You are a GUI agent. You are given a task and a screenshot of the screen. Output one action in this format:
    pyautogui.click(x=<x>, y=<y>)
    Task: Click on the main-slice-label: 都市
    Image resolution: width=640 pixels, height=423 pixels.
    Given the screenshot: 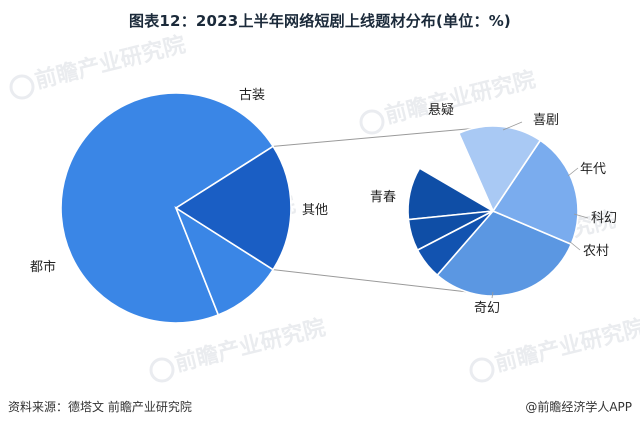 What is the action you would take?
    pyautogui.click(x=43, y=267)
    